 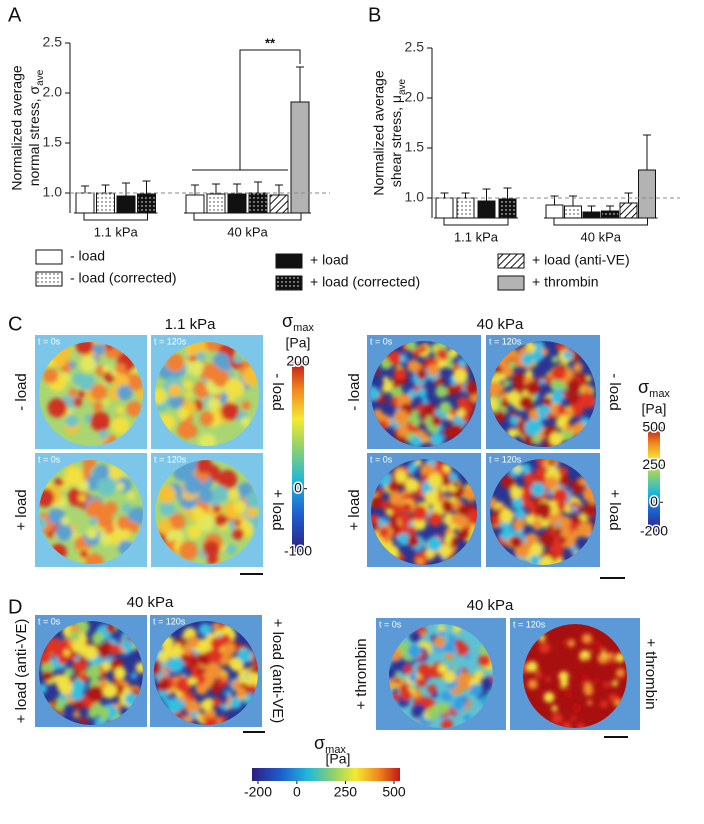 What do you see at coordinates (361, 673) in the screenshot?
I see `row-label: + thrombin` at bounding box center [361, 673].